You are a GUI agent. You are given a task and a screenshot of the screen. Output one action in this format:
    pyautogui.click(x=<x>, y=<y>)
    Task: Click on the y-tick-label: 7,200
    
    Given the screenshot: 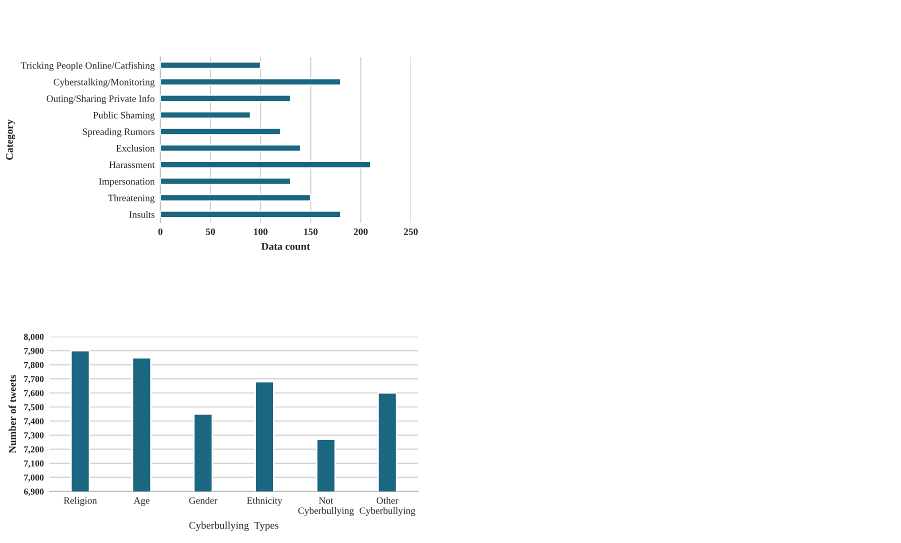 What is the action you would take?
    pyautogui.click(x=34, y=450)
    